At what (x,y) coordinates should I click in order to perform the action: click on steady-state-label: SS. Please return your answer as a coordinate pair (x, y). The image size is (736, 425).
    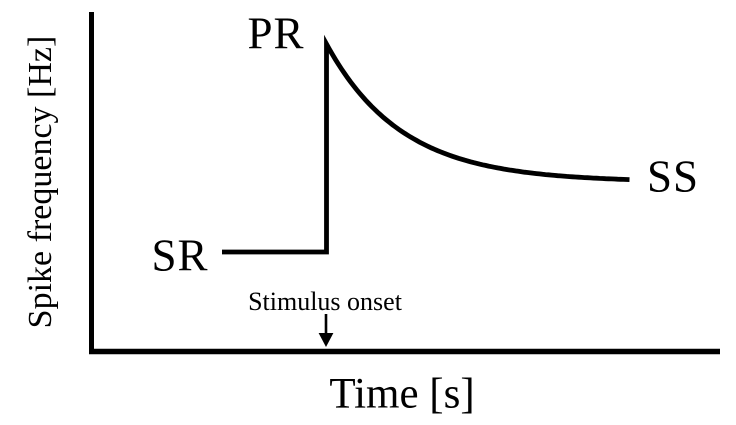
    Looking at the image, I should click on (673, 176).